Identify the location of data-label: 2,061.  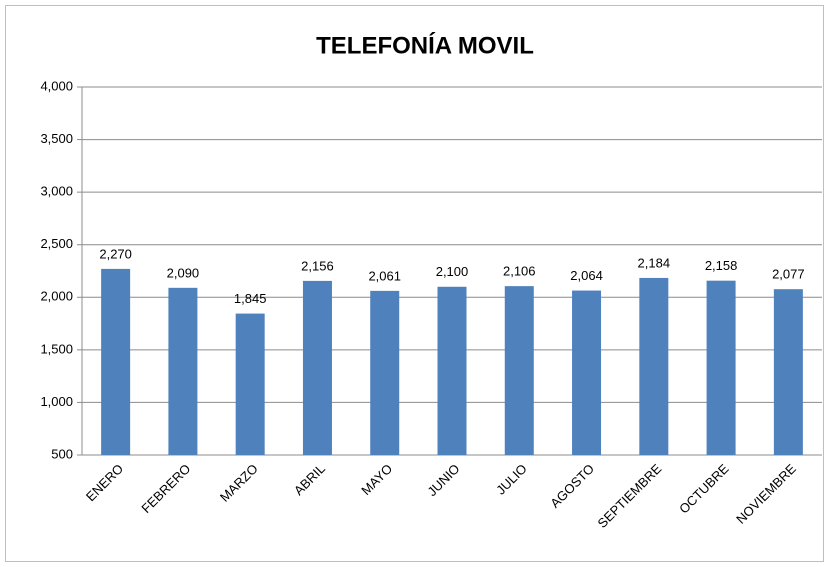
(384, 275).